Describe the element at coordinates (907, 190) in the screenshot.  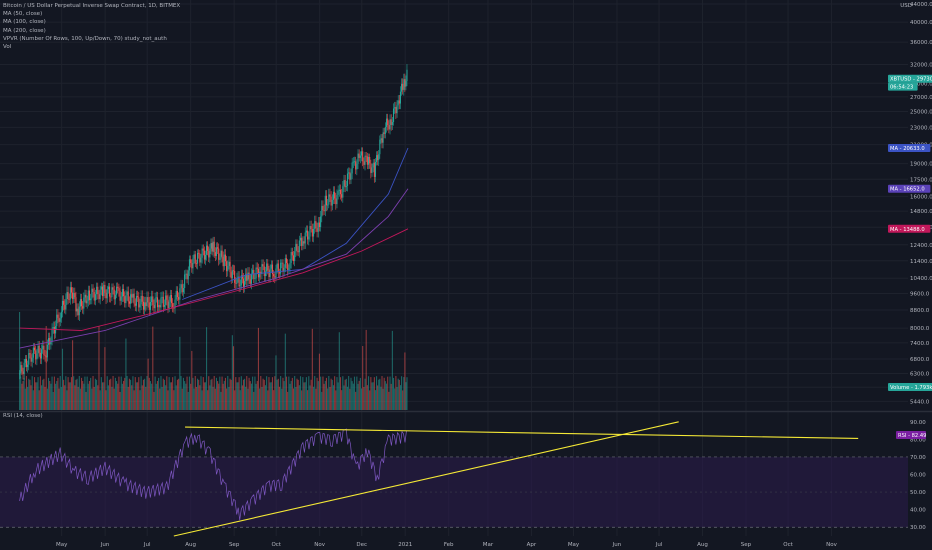
I see `price-tag-text: MA - 16652.0` at that location.